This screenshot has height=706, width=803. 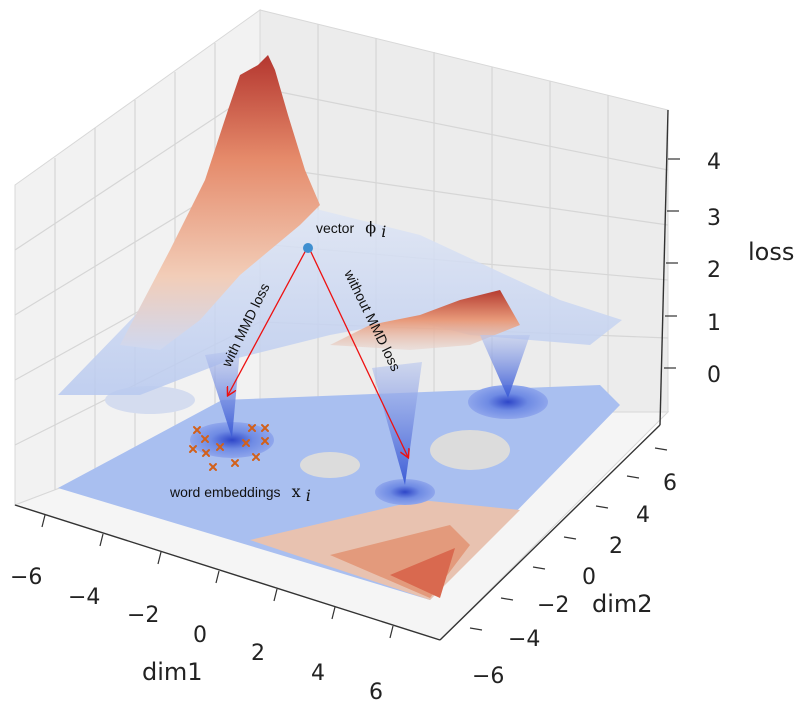 I want to click on x-axis-tick-labels: −6 −4 −2 0 2 4 6 dim1, so click(x=196, y=635).